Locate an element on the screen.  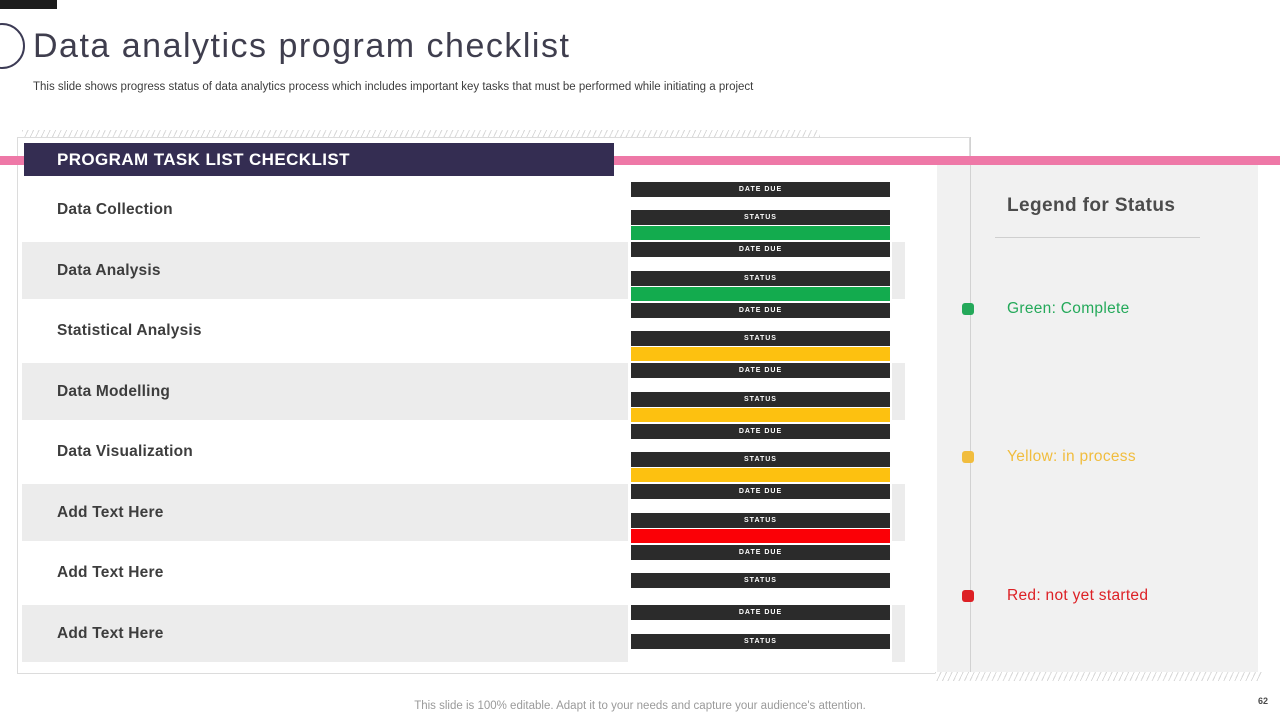
legend-item-label: Green: Complete is located at coordinates (1068, 308).